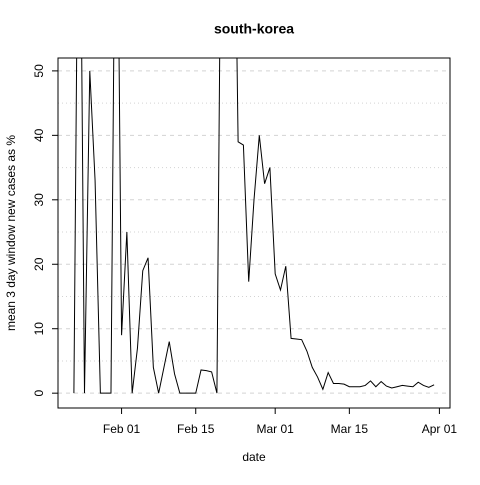 This screenshot has width=480, height=485. Describe the element at coordinates (39, 264) in the screenshot. I see `y-tick-label: 20` at that location.